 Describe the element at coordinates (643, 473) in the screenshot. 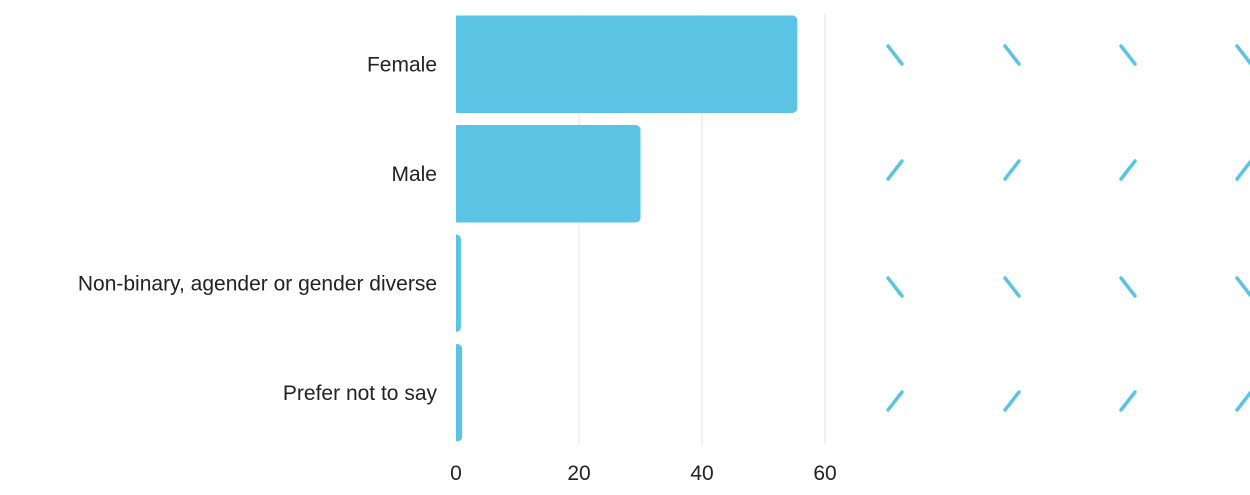

I see `x-axis-ticks: 0 20 40 60` at that location.